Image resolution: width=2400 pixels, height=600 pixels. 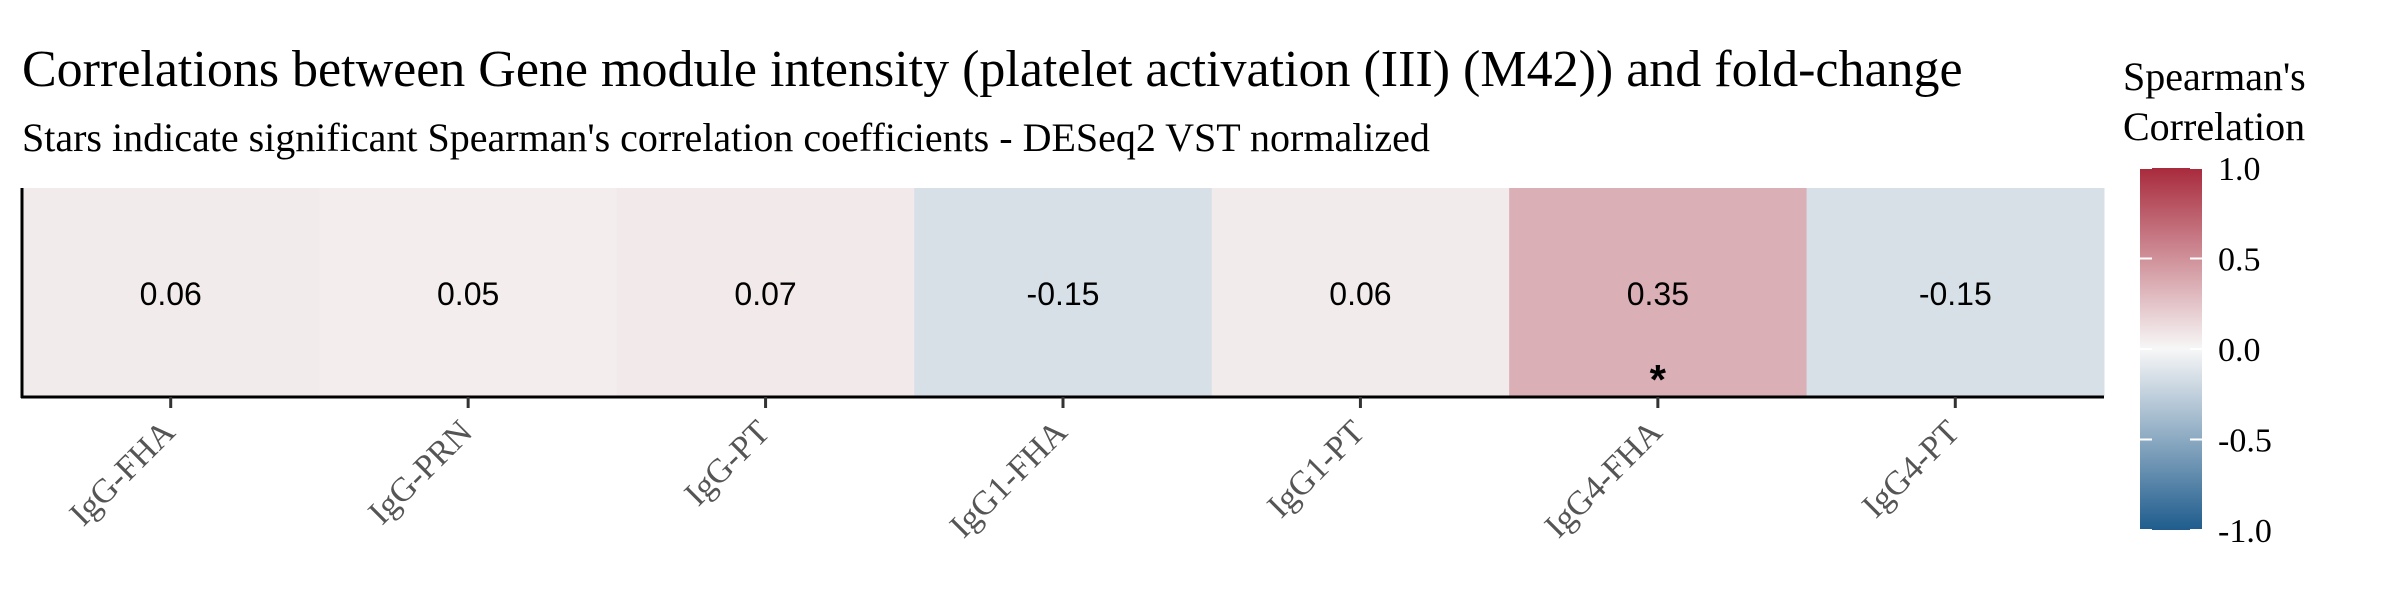 What do you see at coordinates (123, 473) in the screenshot?
I see `x-tick-label: IgG-FHA` at bounding box center [123, 473].